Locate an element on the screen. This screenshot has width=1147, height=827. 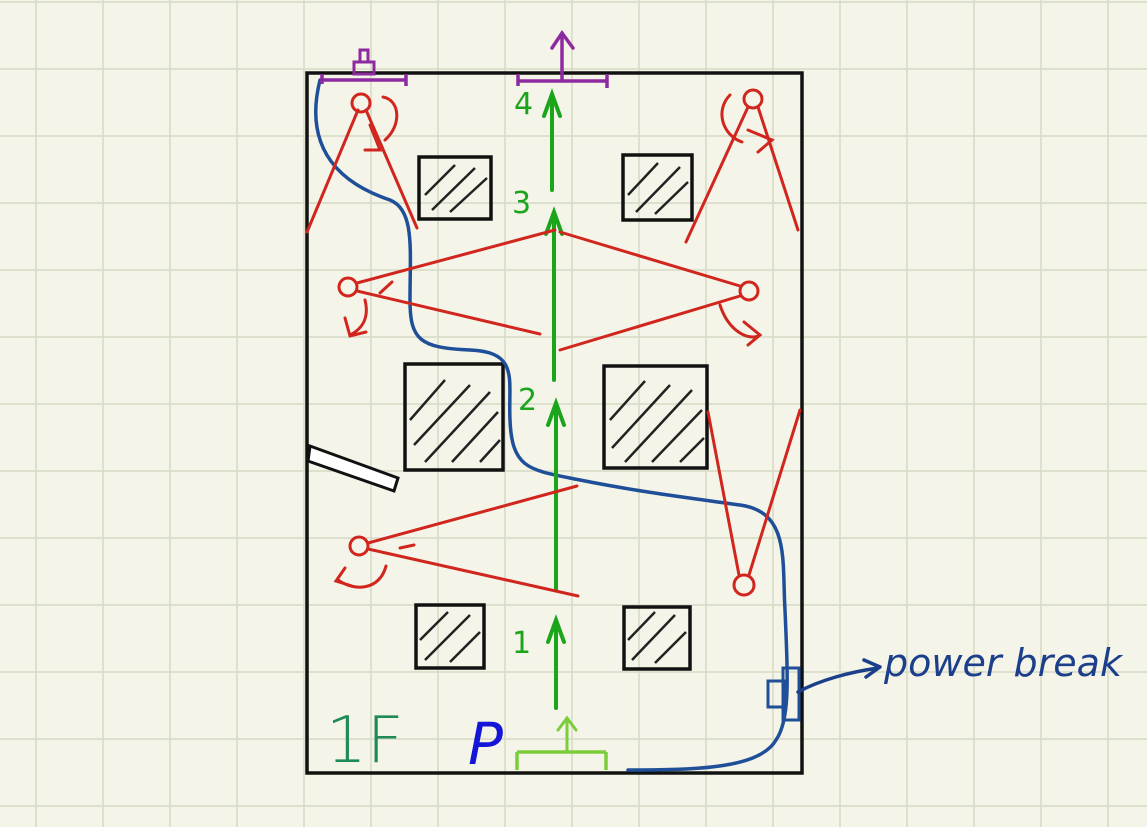
waypoint-label: 2 is located at coordinates (527, 400).